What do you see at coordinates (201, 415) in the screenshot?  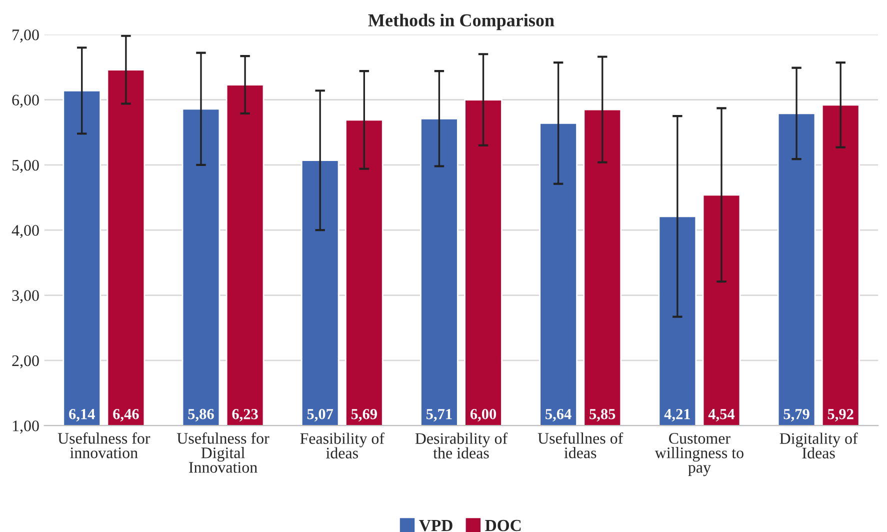 I see `data-label: 5,86` at bounding box center [201, 415].